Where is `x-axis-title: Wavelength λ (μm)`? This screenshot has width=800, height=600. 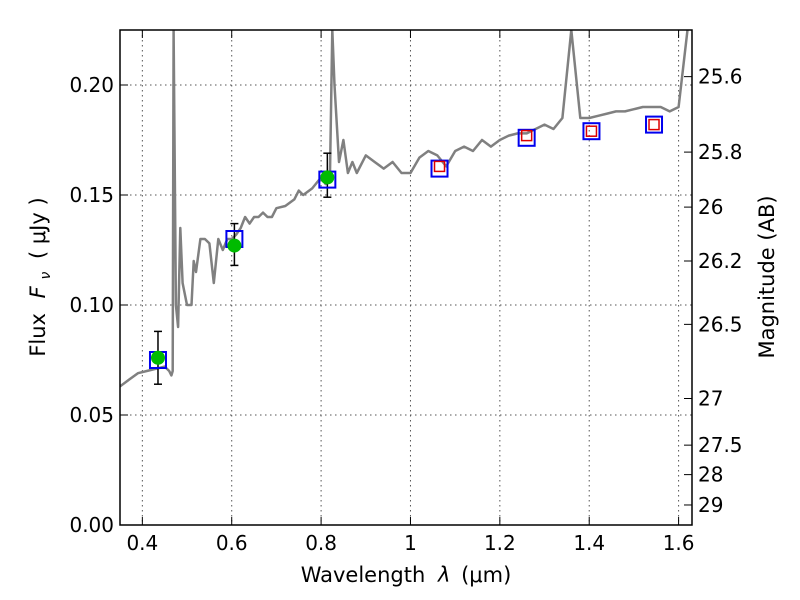 x-axis-title: Wavelength λ (μm) is located at coordinates (406, 575).